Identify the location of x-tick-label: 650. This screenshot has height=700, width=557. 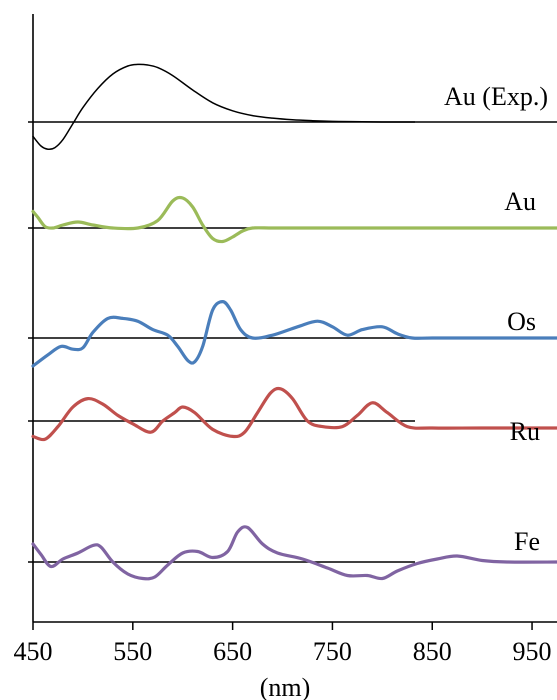
(232, 651).